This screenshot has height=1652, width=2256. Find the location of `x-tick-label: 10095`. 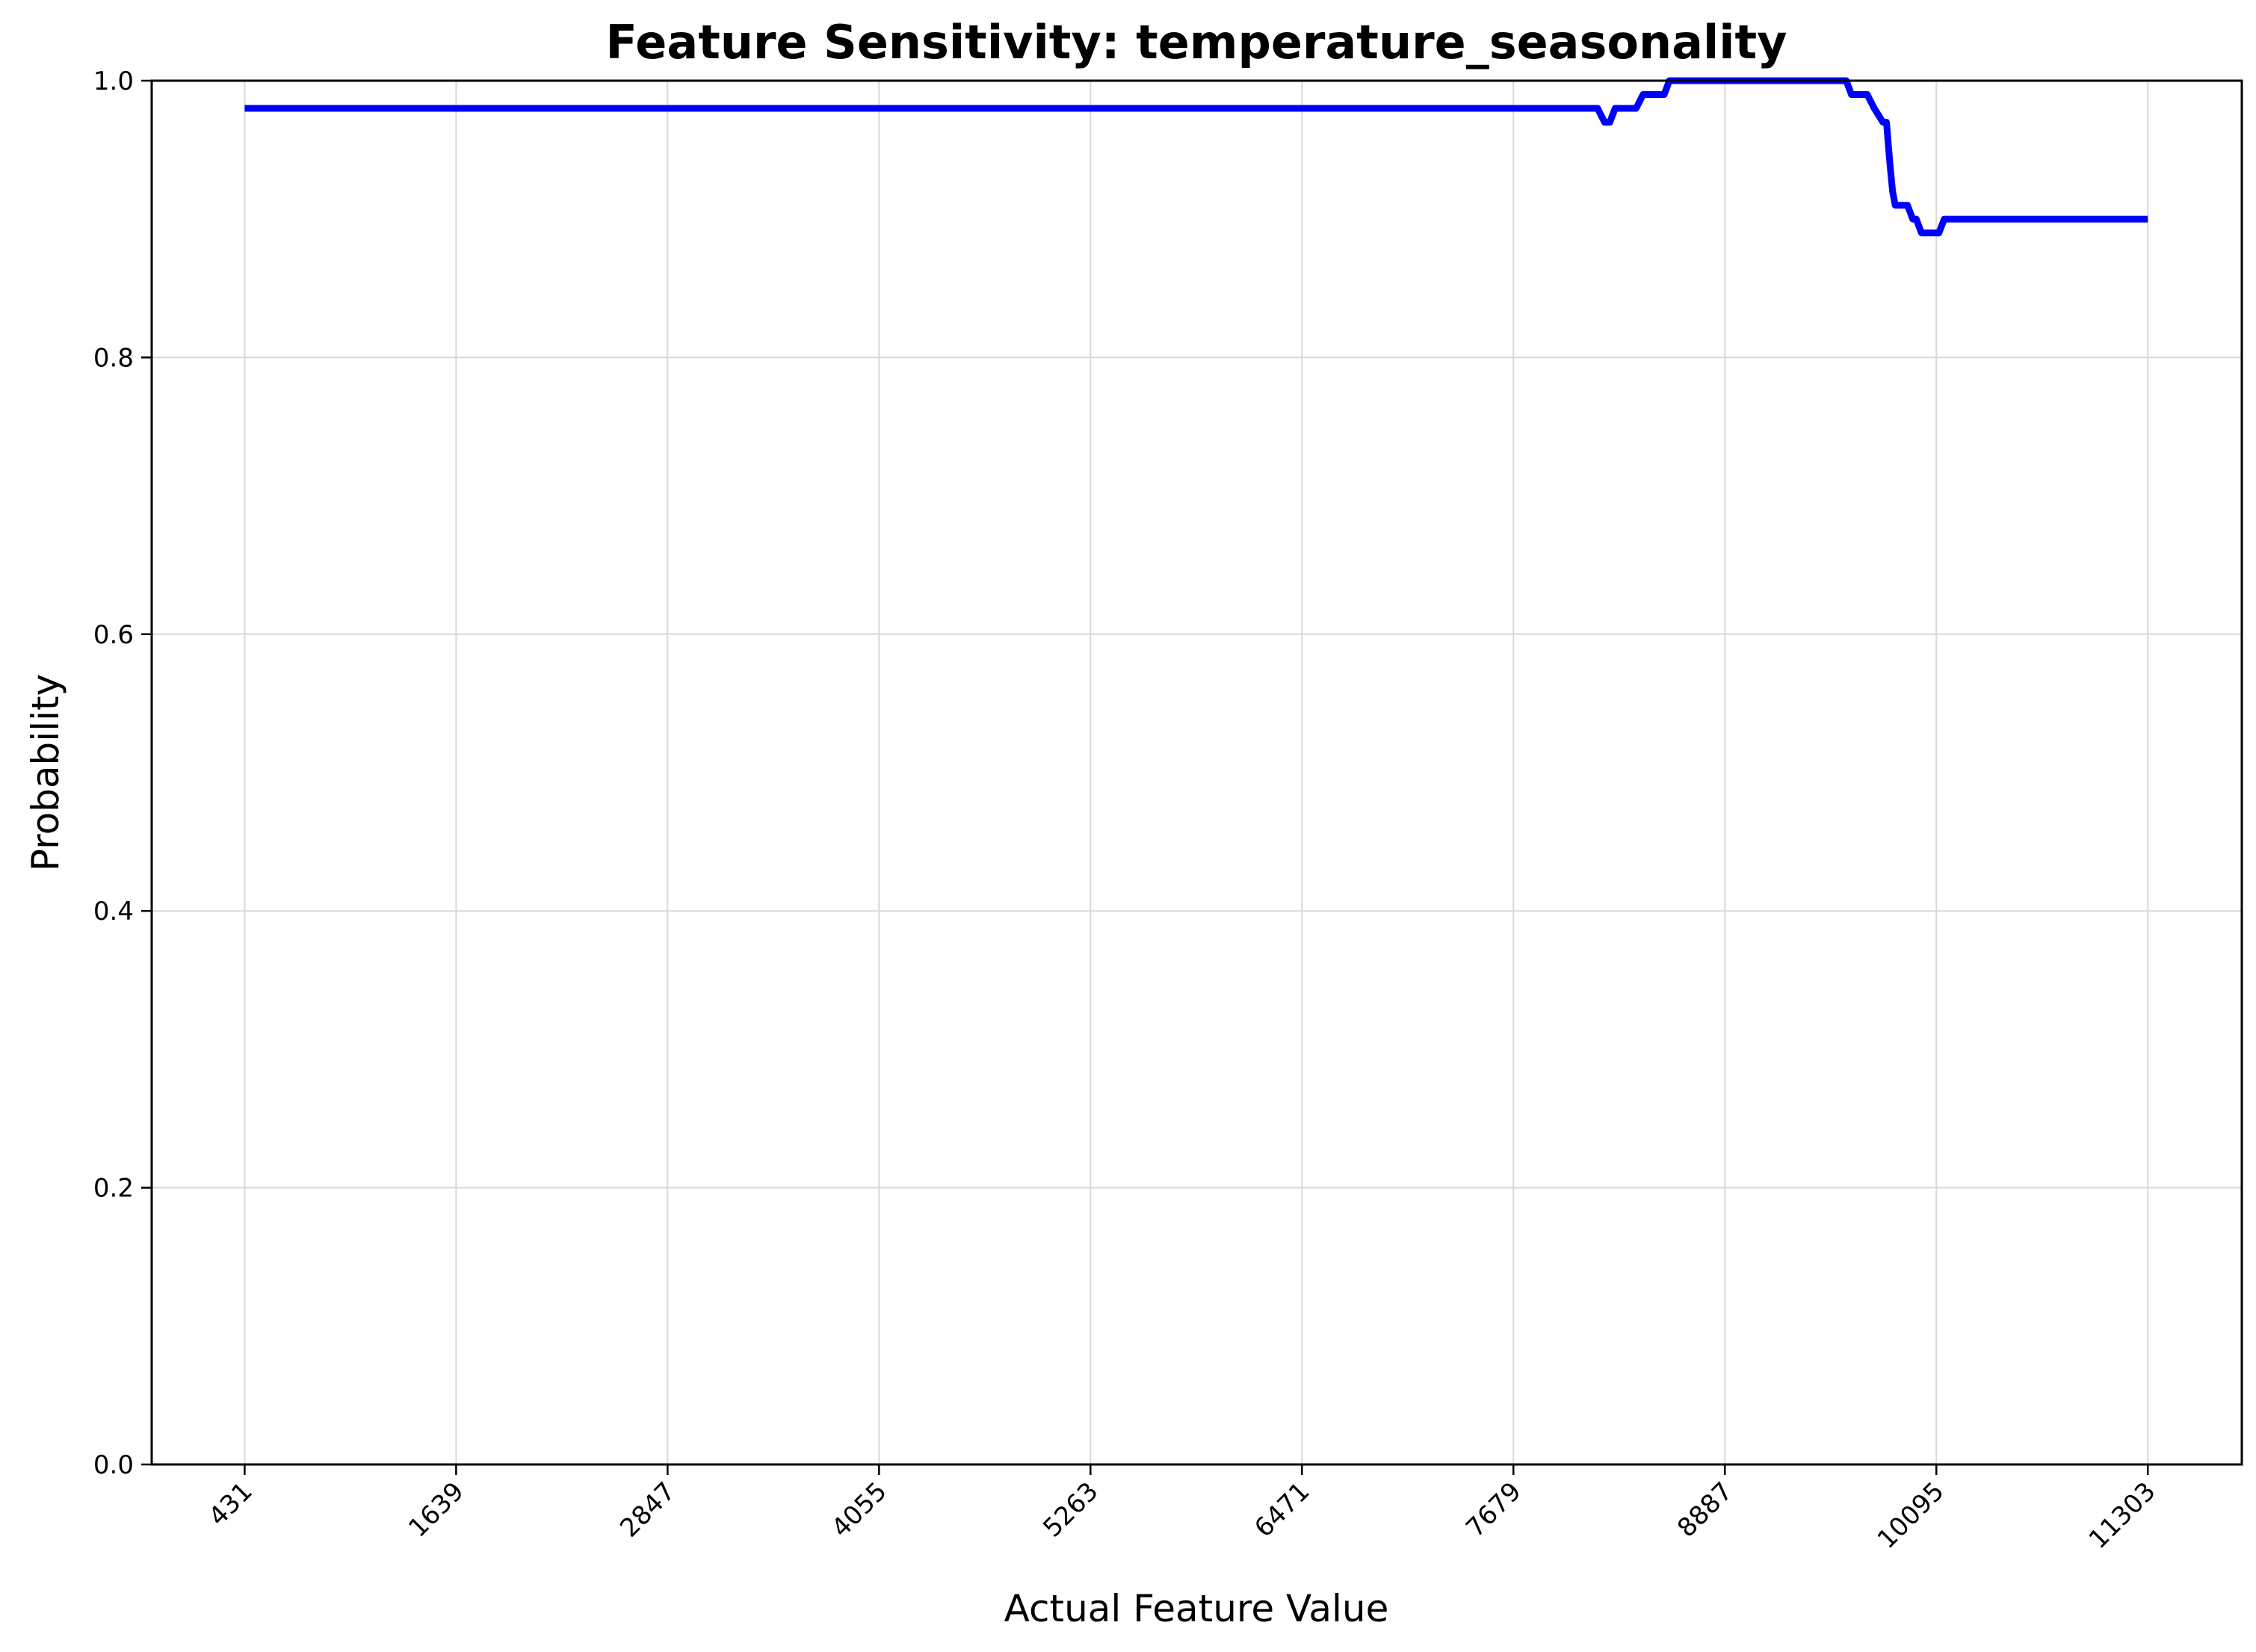

x-tick-label: 10095 is located at coordinates (1911, 1515).